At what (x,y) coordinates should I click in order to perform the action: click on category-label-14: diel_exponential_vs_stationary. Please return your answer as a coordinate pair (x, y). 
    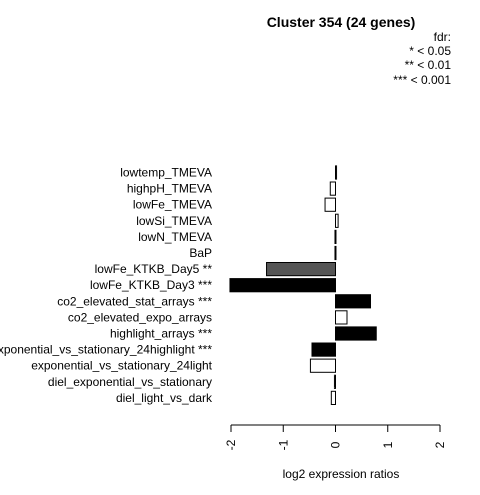
    Looking at the image, I should click on (130, 382).